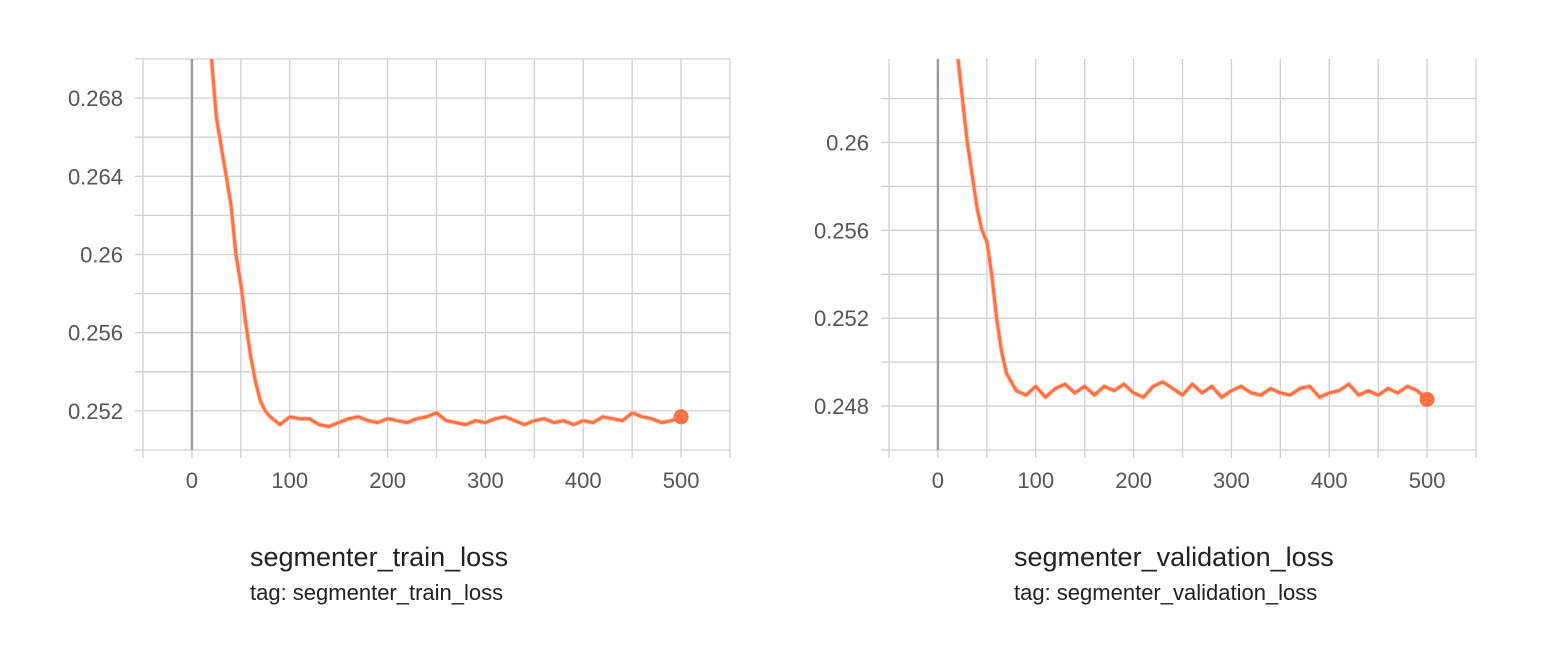 The height and width of the screenshot is (662, 1554). Describe the element at coordinates (841, 406) in the screenshot. I see `y-tick-label: 0.248` at that location.